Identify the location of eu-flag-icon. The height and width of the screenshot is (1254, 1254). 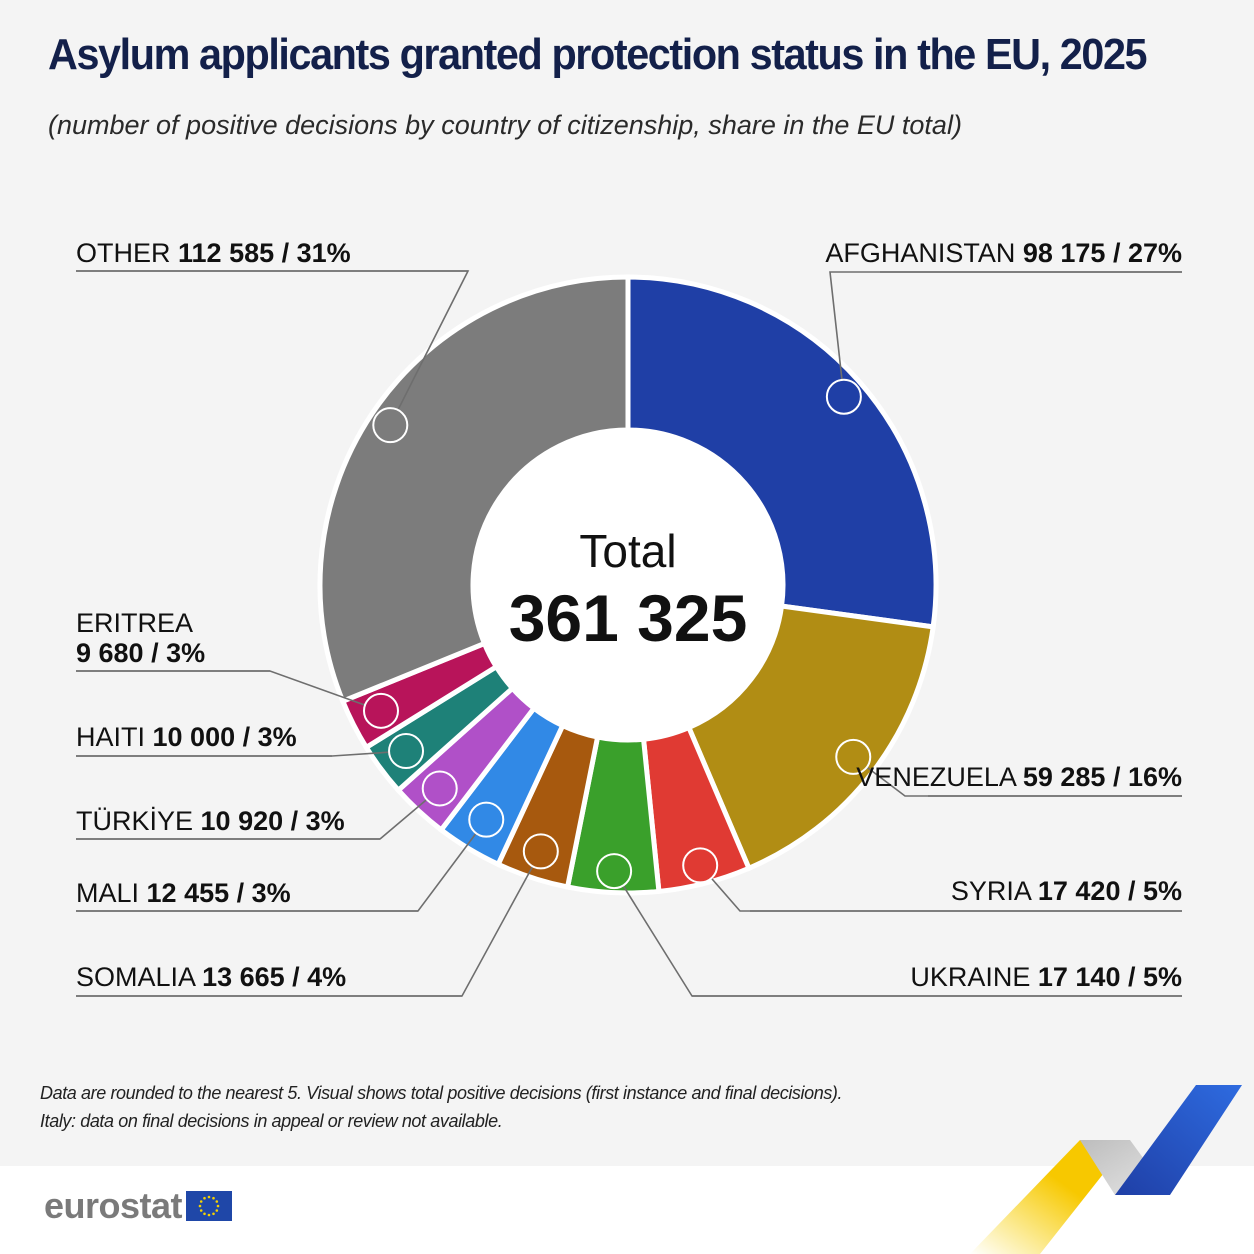
(209, 1206).